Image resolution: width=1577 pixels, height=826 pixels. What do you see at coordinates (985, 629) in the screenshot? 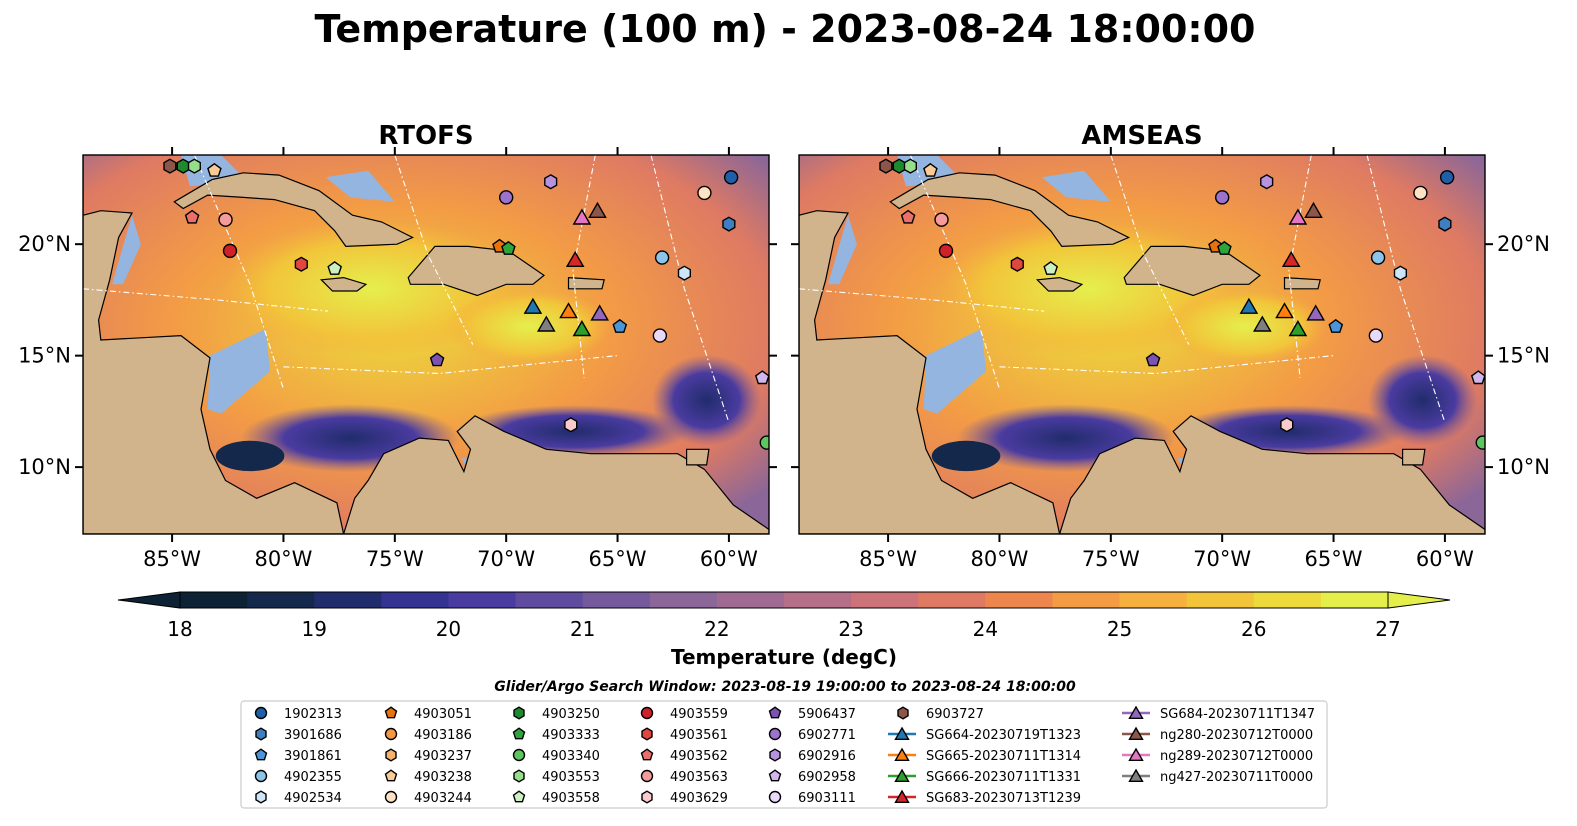
I see `colorbar-tick-label: 24` at bounding box center [985, 629].